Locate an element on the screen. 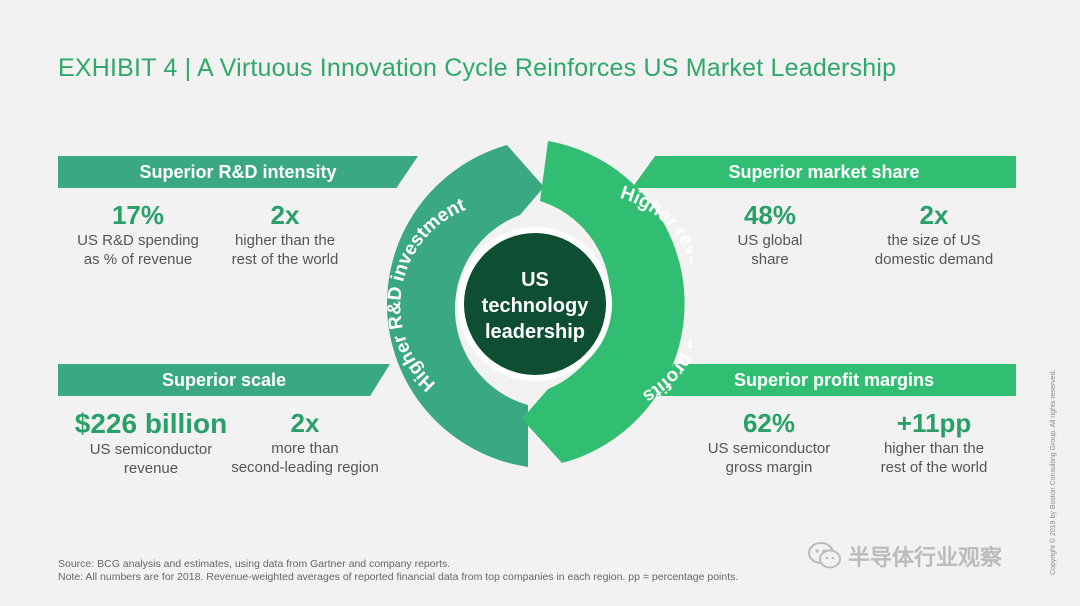  stat-rd-spending: 17% US R&D spending as % of revenue is located at coordinates (138, 234).